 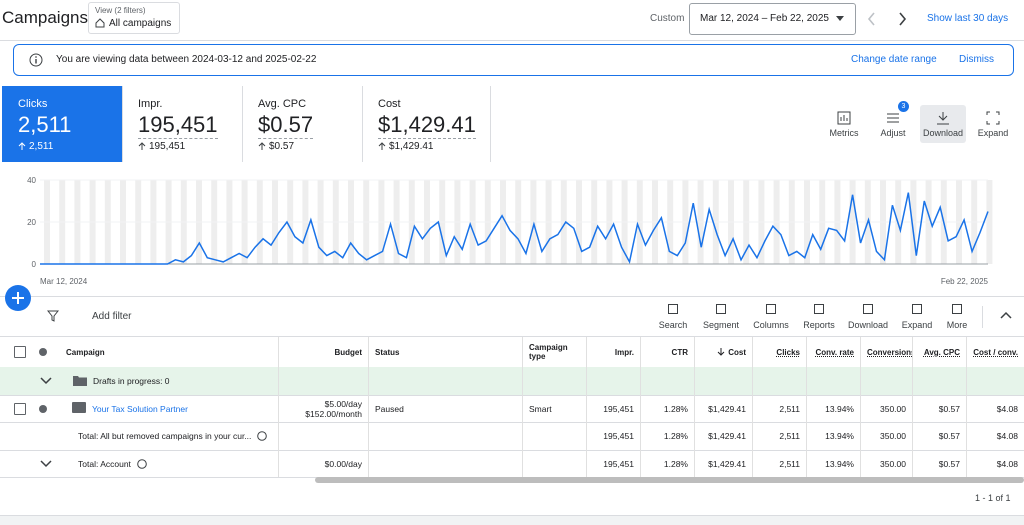 What do you see at coordinates (941, 352) in the screenshot?
I see `header-text: Avg. CPC` at bounding box center [941, 352].